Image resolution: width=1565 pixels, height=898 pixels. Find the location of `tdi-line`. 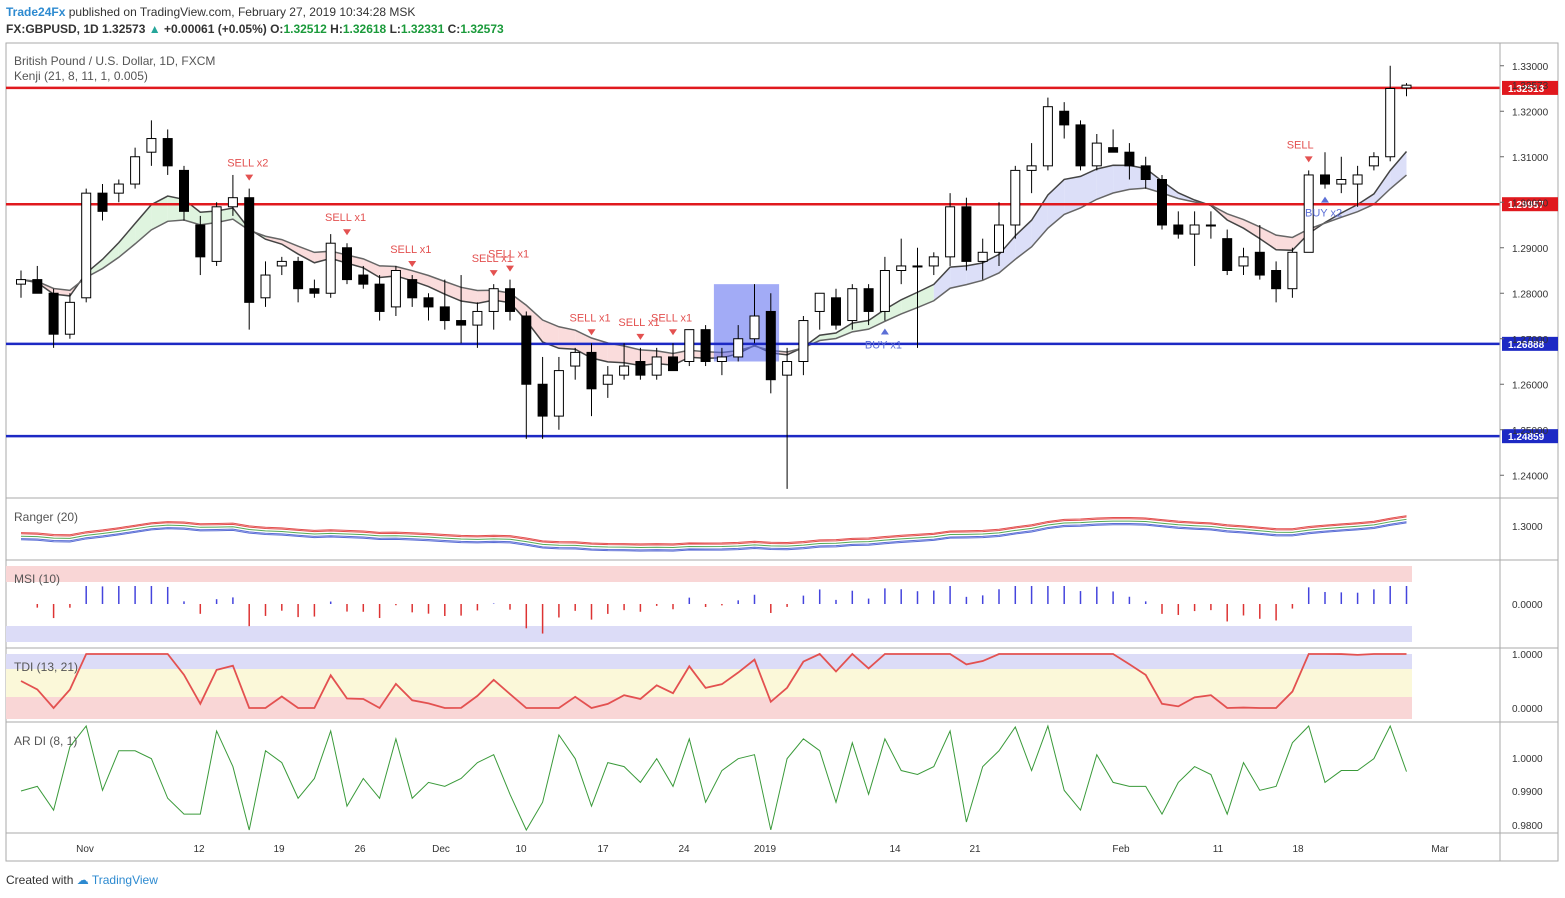

tdi-line is located at coordinates (713, 681).